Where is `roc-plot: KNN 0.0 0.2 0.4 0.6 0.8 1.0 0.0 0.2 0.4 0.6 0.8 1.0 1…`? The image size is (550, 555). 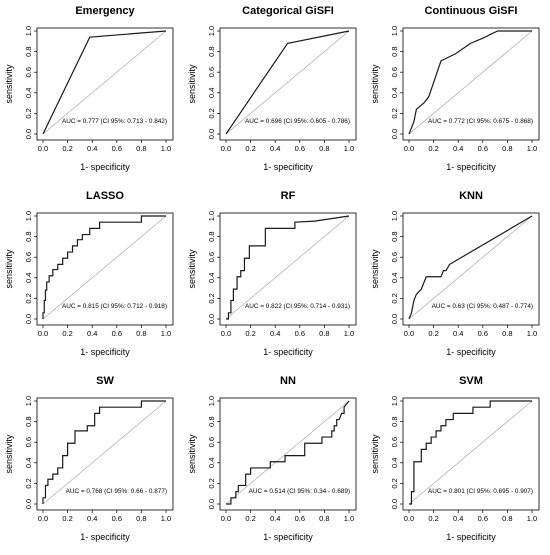 roc-plot: KNN 0.0 0.2 0.4 0.6 0.8 1.0 0.0 0.2 0.4 0.6 0.8 1.0 1… is located at coordinates (455, 273).